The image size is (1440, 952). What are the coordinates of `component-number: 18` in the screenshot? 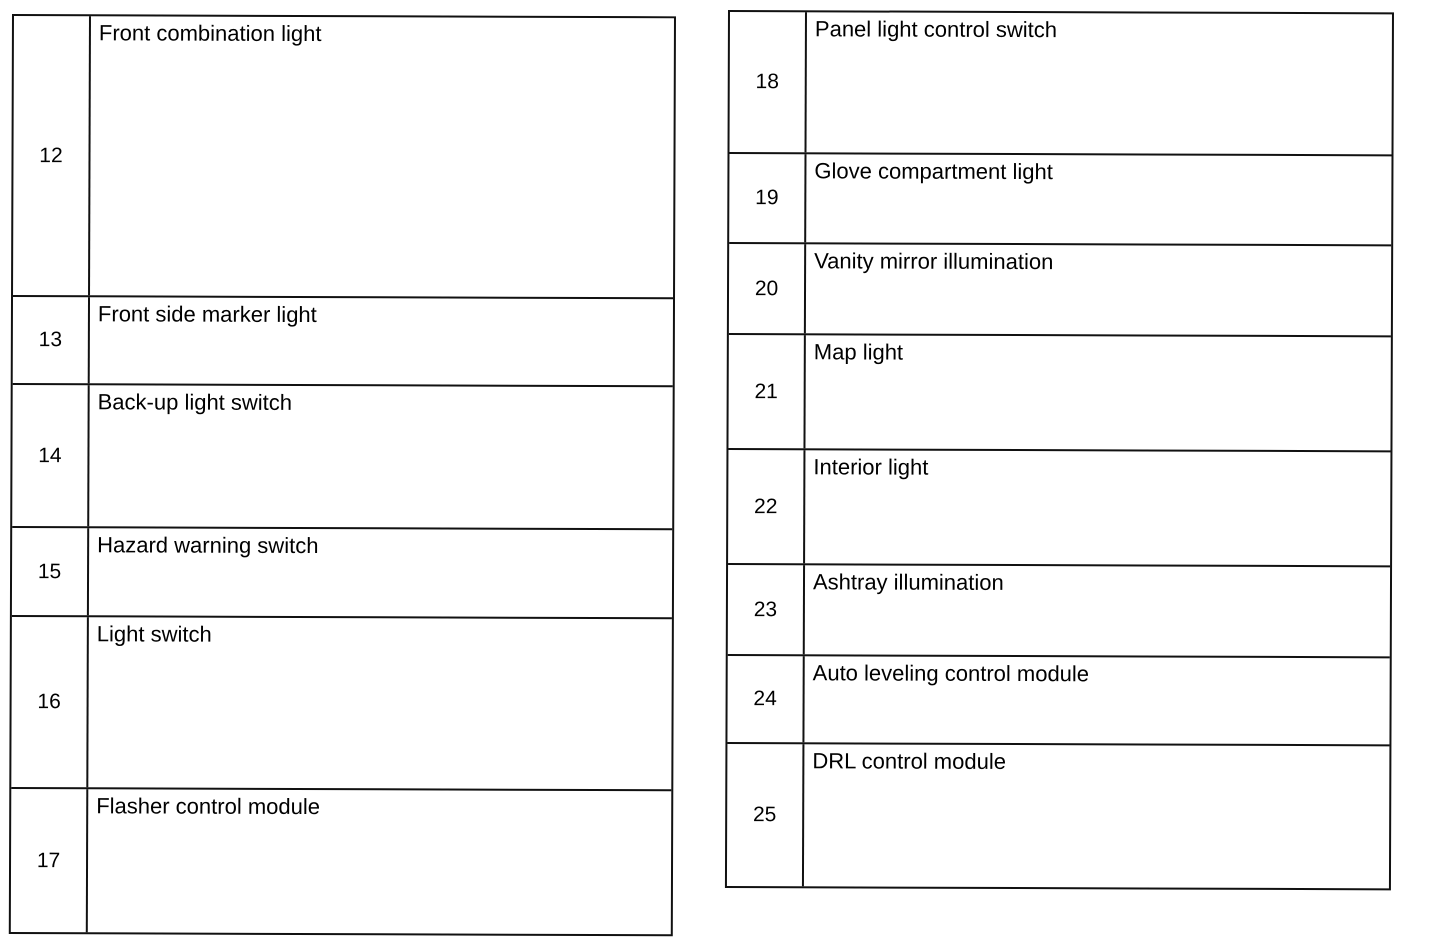 It's located at (768, 82).